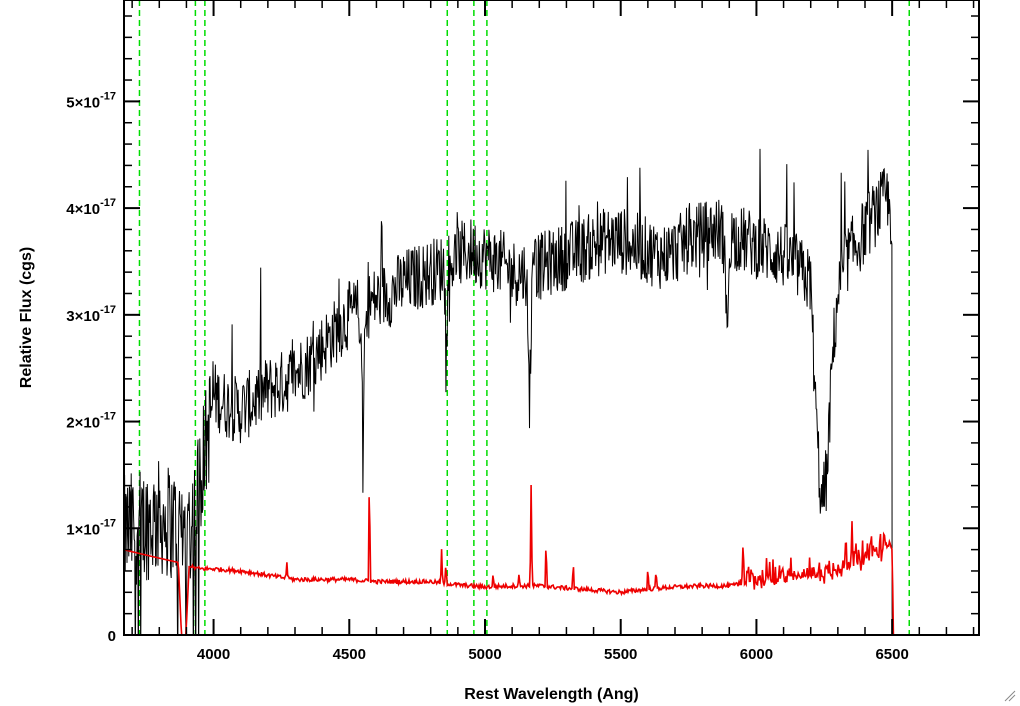 The width and height of the screenshot is (1020, 706). Describe the element at coordinates (349, 654) in the screenshot. I see `x-tick-label: 4500` at that location.